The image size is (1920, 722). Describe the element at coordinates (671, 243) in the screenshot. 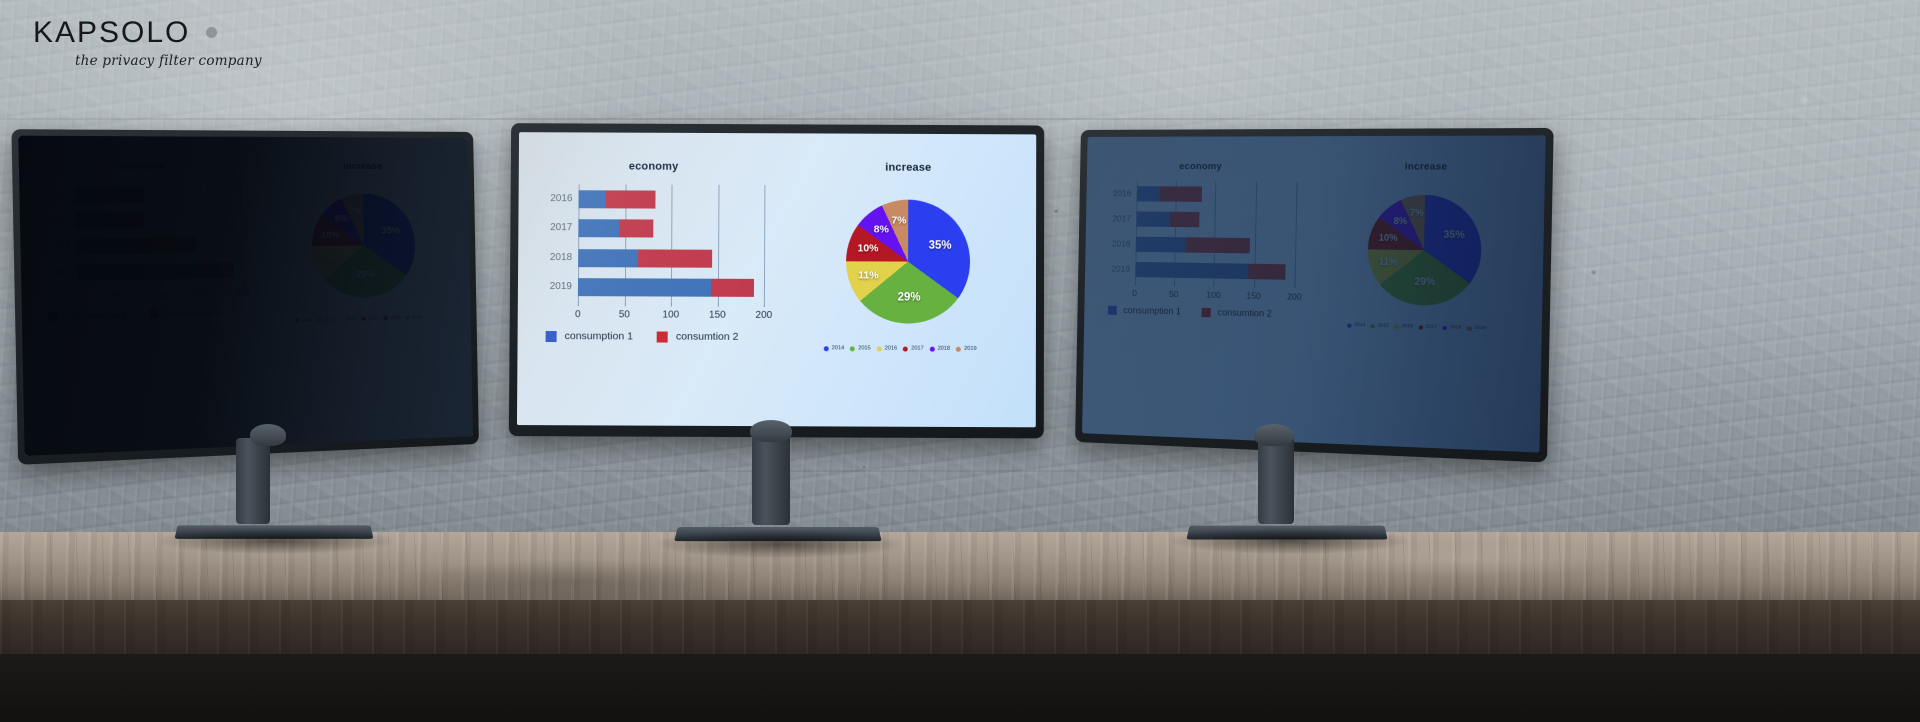

I see `bar-chart-plot` at that location.